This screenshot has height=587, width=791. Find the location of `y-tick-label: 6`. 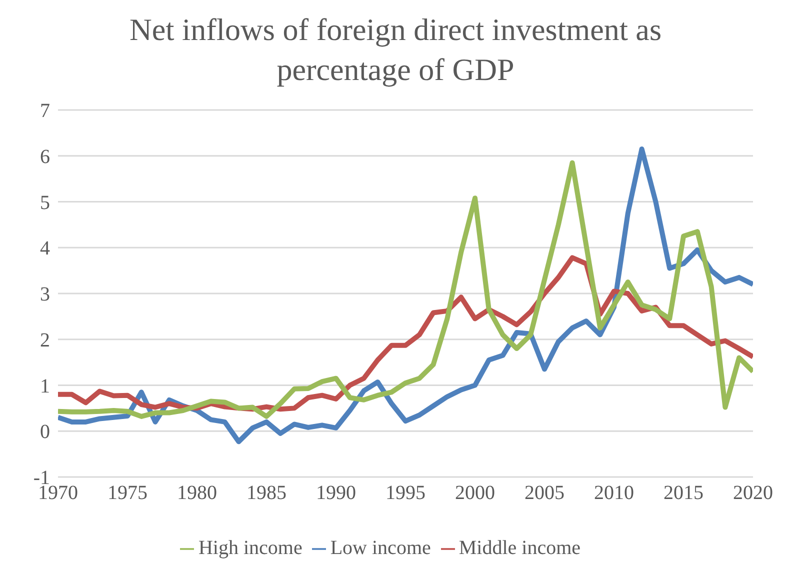

y-tick-label: 6 is located at coordinates (45, 157).